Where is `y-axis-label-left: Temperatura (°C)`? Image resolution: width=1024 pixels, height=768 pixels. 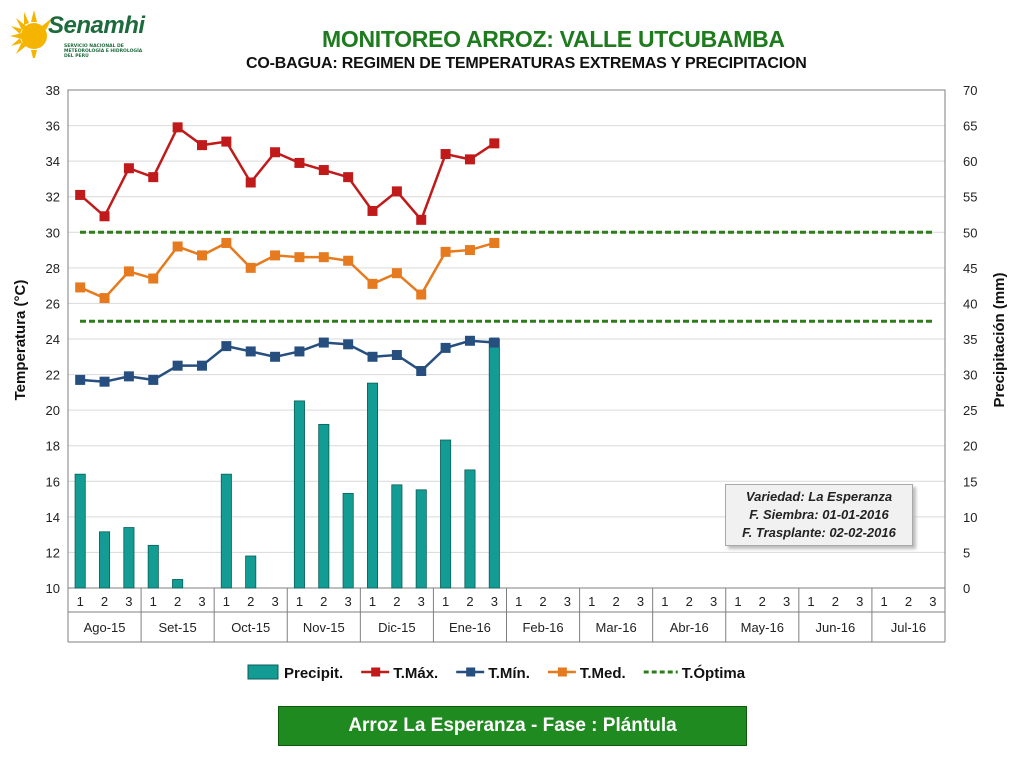
y-axis-label-left: Temperatura (°C) is located at coordinates (20, 340).